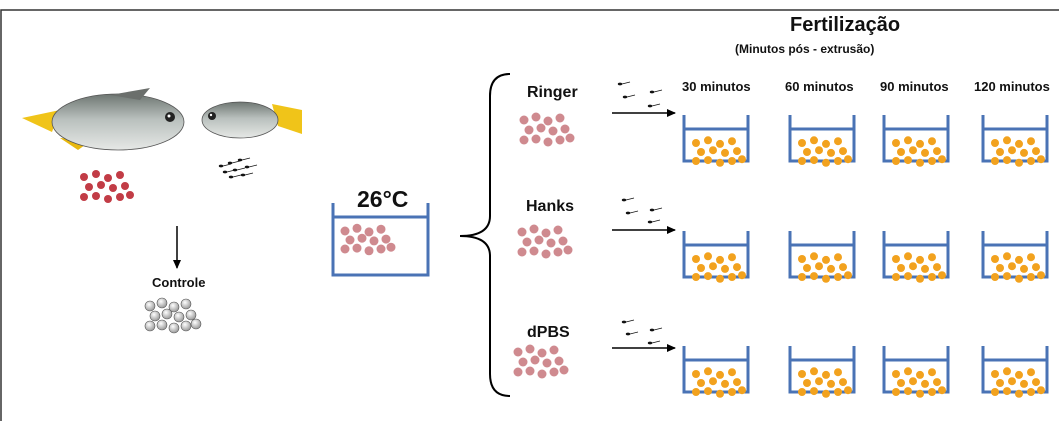 The width and height of the screenshot is (1059, 421). What do you see at coordinates (383, 199) in the screenshot?
I see `temperature-label: 26°C` at bounding box center [383, 199].